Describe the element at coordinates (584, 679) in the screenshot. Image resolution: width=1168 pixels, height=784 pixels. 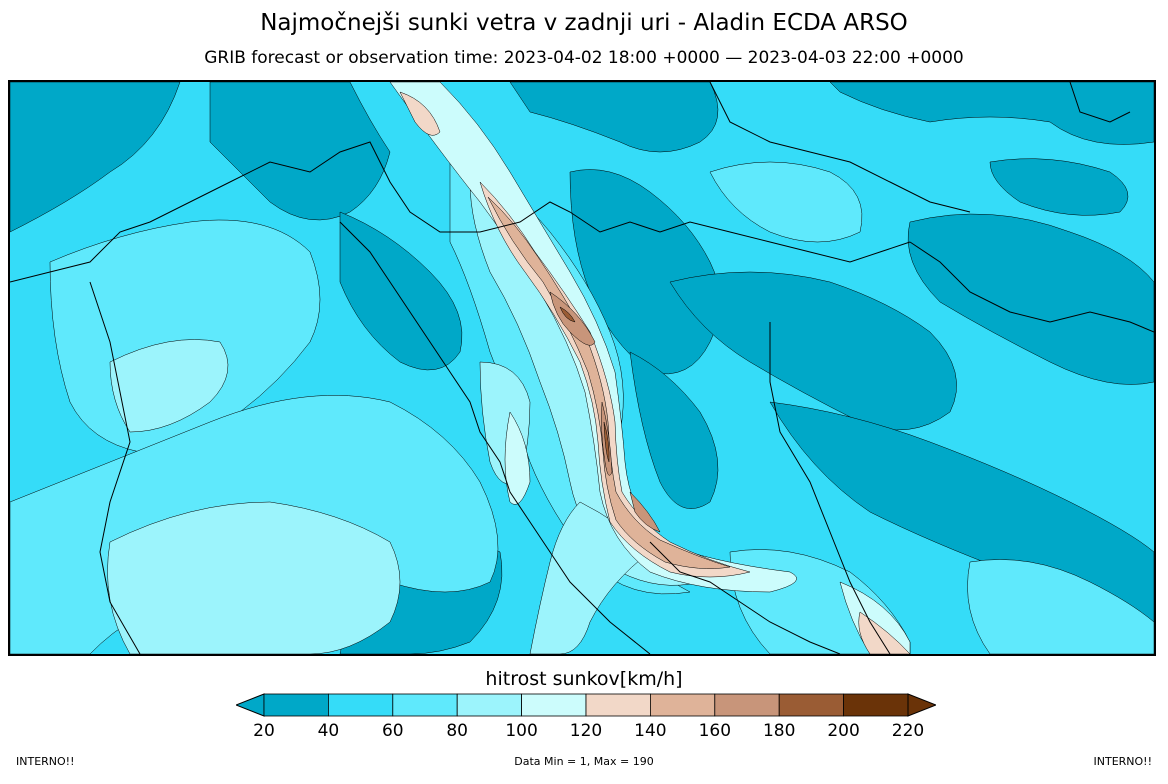
I see `legend-title: hitrost sunkov[km/h]` at that location.